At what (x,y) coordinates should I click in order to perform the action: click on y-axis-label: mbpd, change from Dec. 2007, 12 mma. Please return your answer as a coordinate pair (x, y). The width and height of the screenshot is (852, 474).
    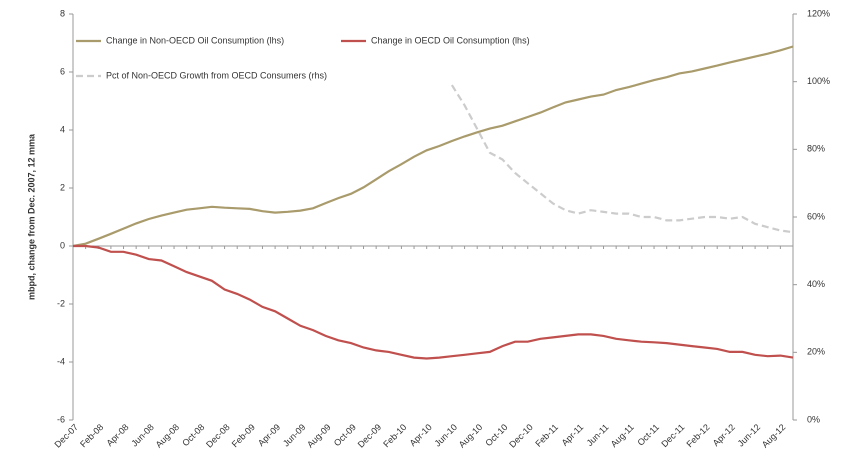
    Looking at the image, I should click on (31, 216).